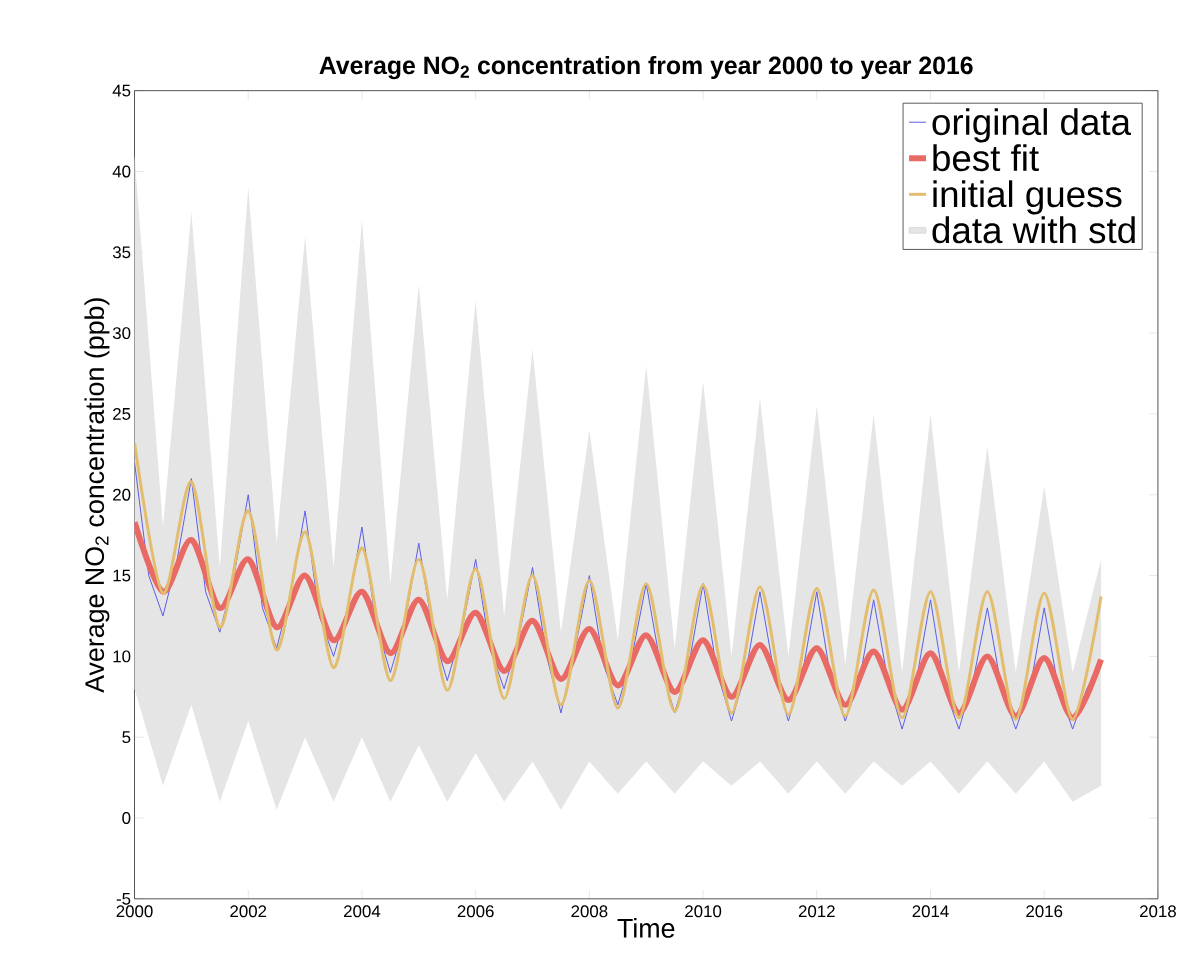 This screenshot has height=972, width=1180. What do you see at coordinates (121, 333) in the screenshot?
I see `y-tick-label: 30` at bounding box center [121, 333].